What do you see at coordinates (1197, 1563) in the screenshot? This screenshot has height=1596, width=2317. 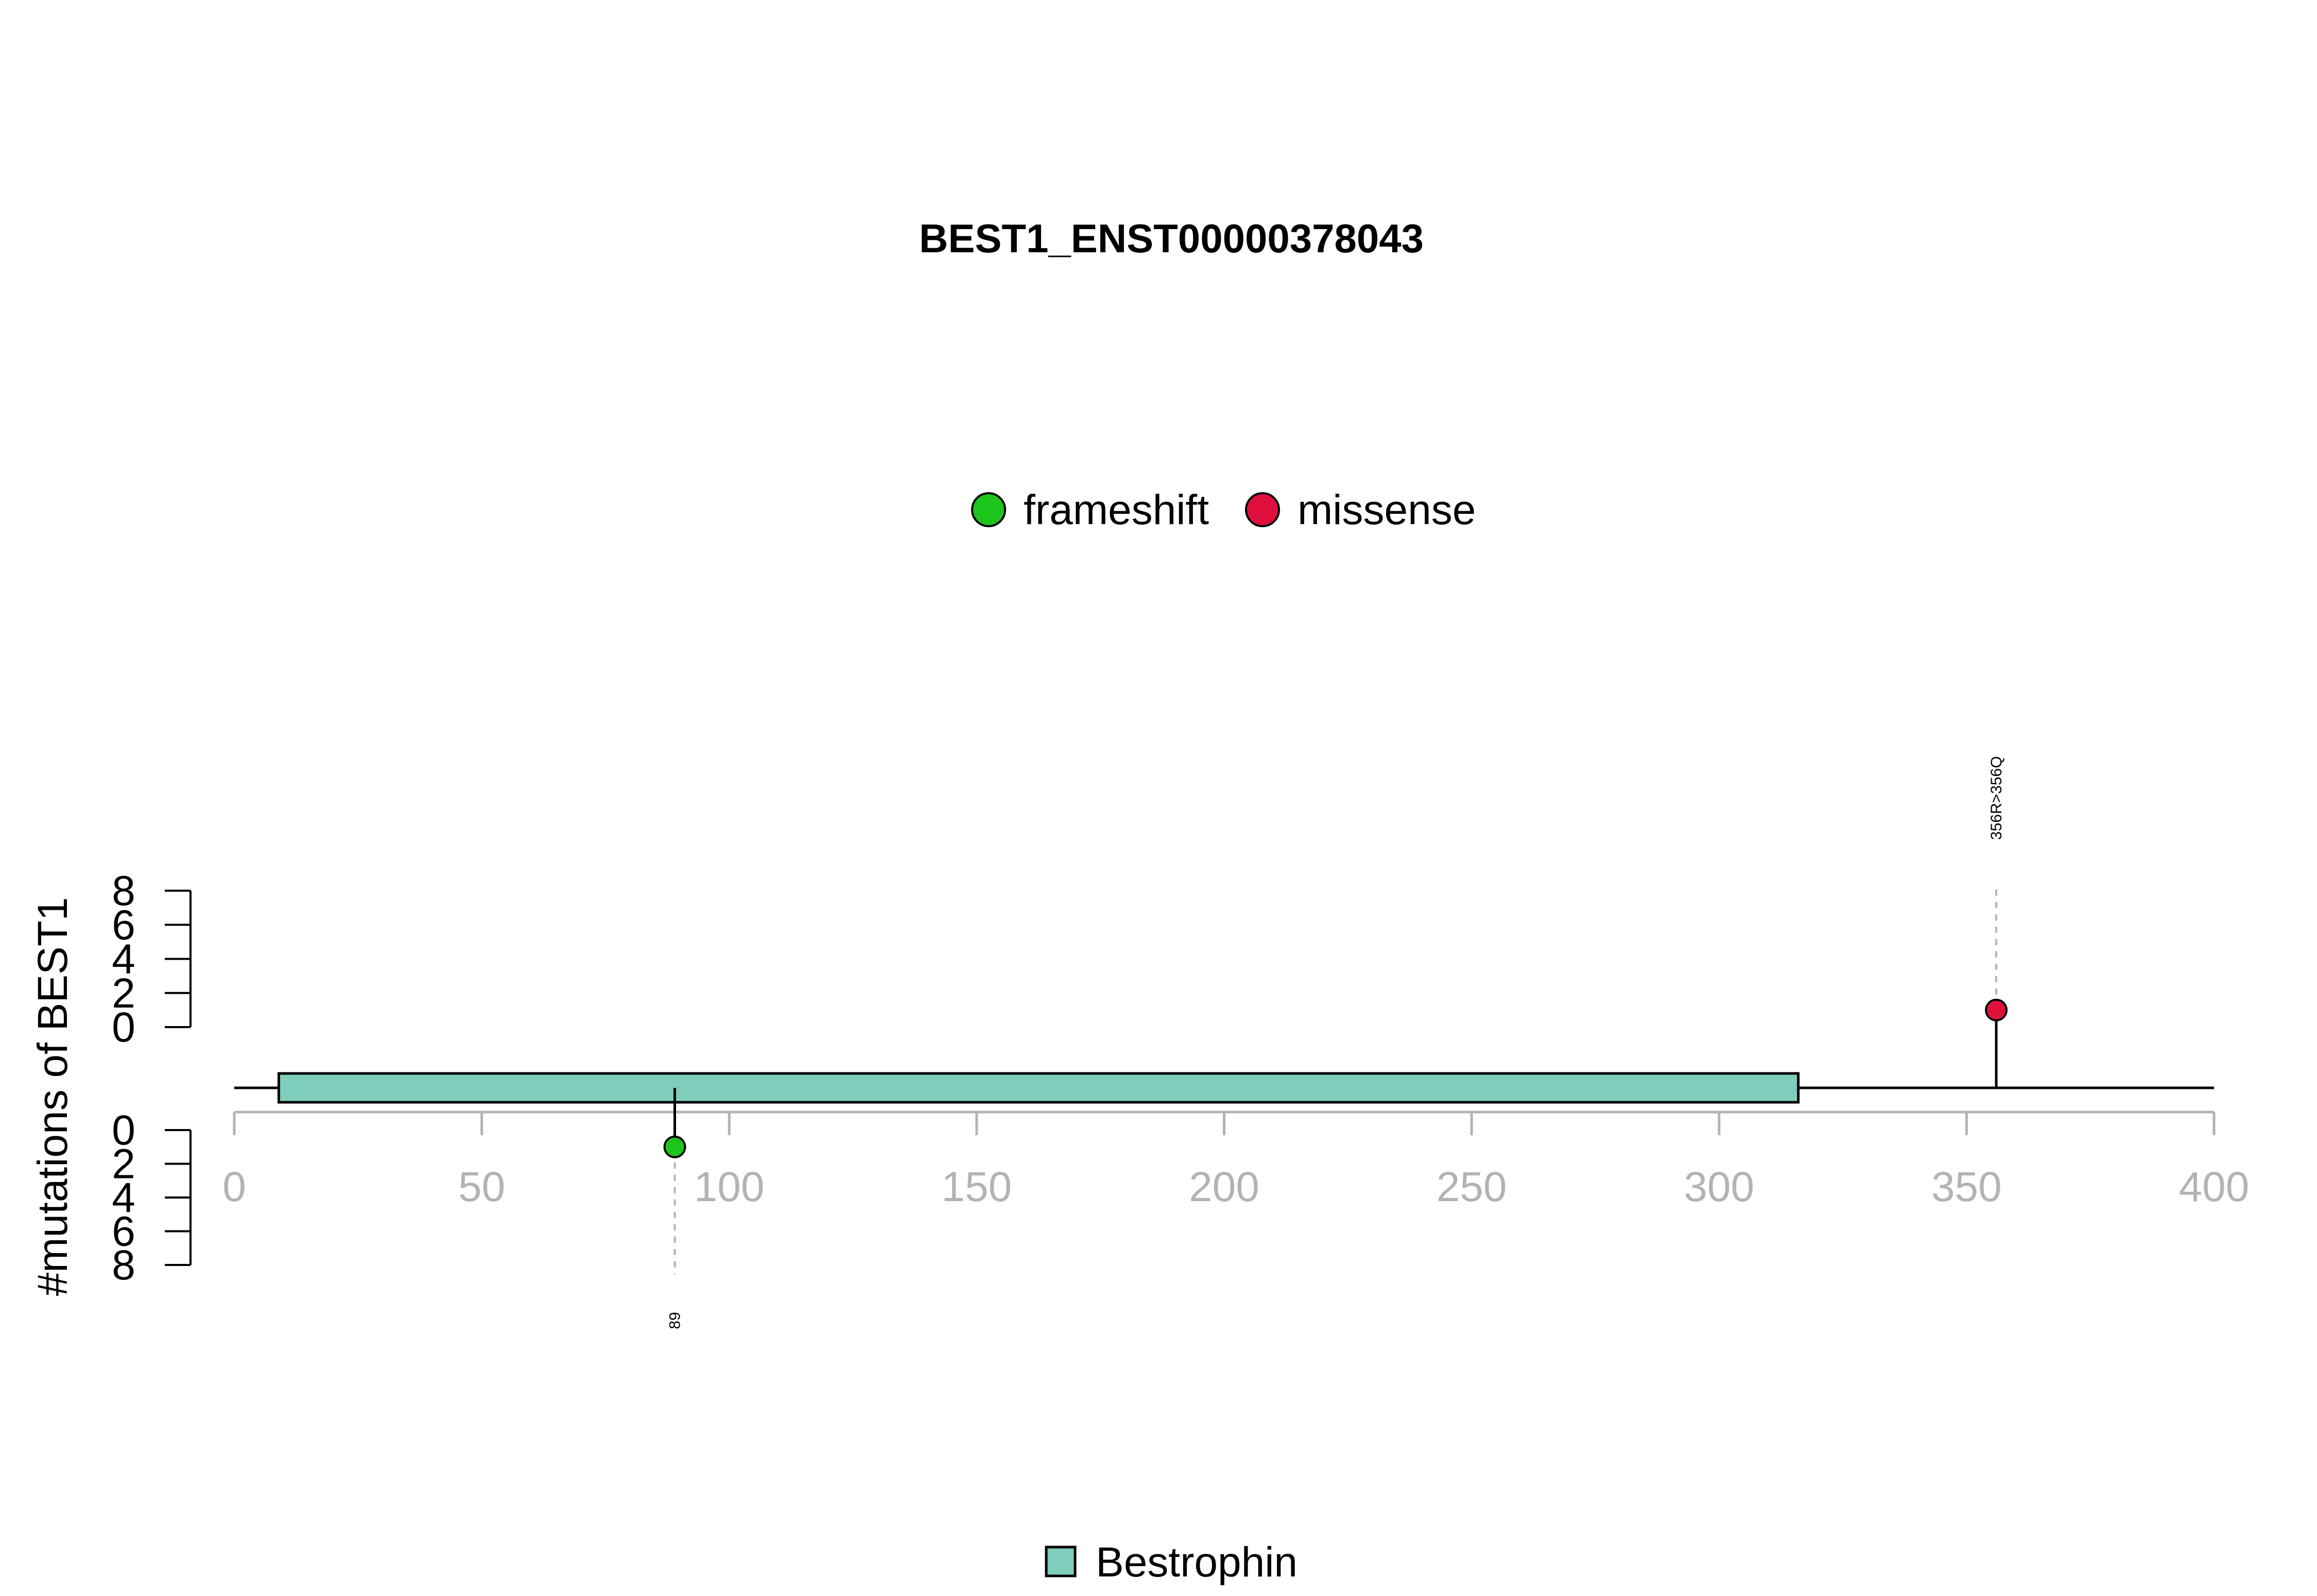 I see `domain-legend-label: Bestrophin` at bounding box center [1197, 1563].